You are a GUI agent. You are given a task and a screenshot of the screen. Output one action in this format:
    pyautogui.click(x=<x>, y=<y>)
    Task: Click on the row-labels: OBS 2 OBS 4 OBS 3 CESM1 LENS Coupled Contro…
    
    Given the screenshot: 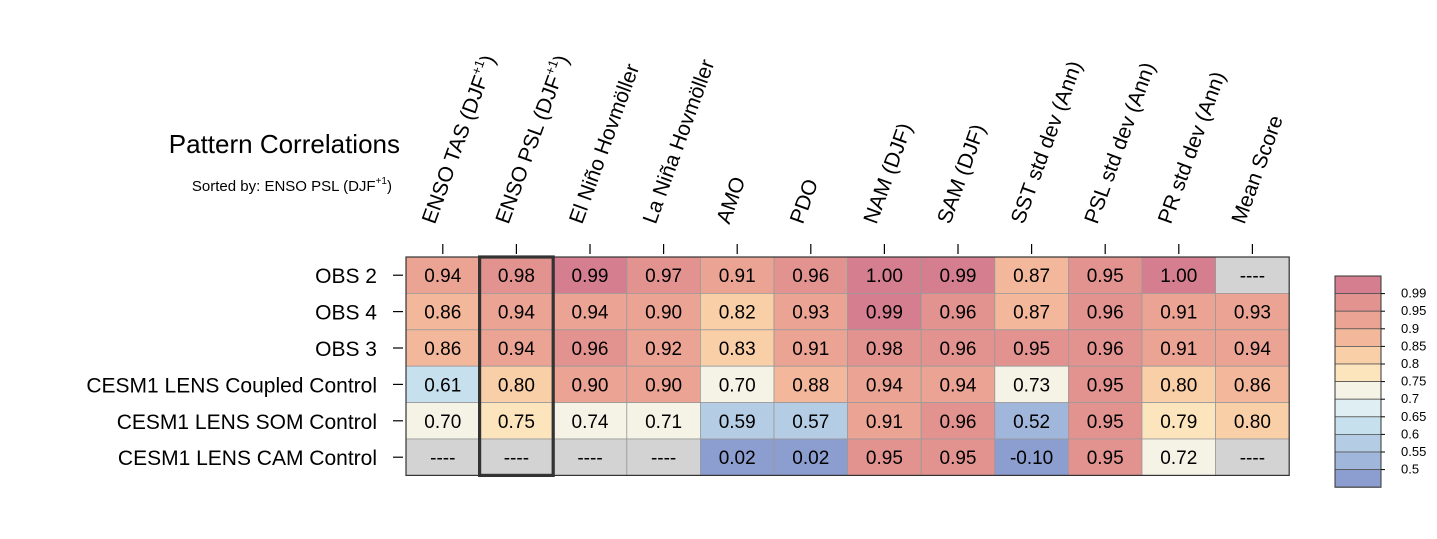 What is the action you would take?
    pyautogui.click(x=244, y=367)
    